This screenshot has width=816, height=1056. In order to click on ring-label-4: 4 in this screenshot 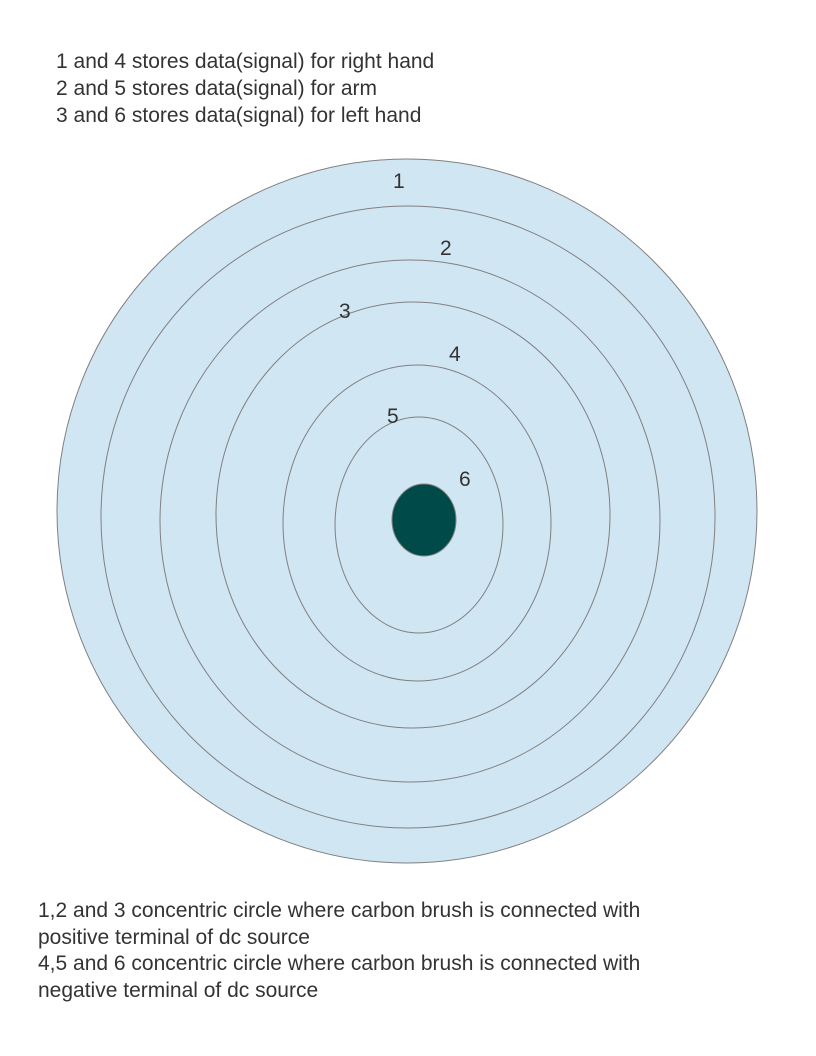, I will do `click(455, 354)`.